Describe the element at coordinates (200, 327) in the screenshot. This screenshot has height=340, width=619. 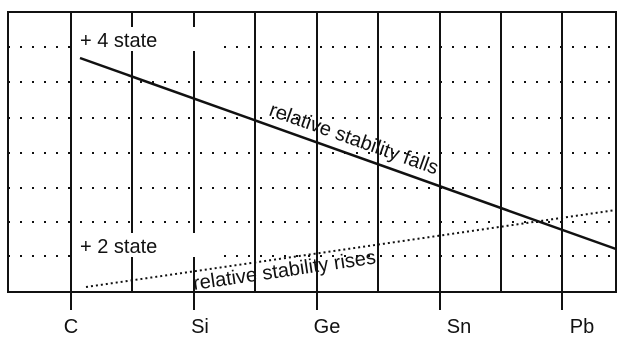
I see `element-label-si: Si` at that location.